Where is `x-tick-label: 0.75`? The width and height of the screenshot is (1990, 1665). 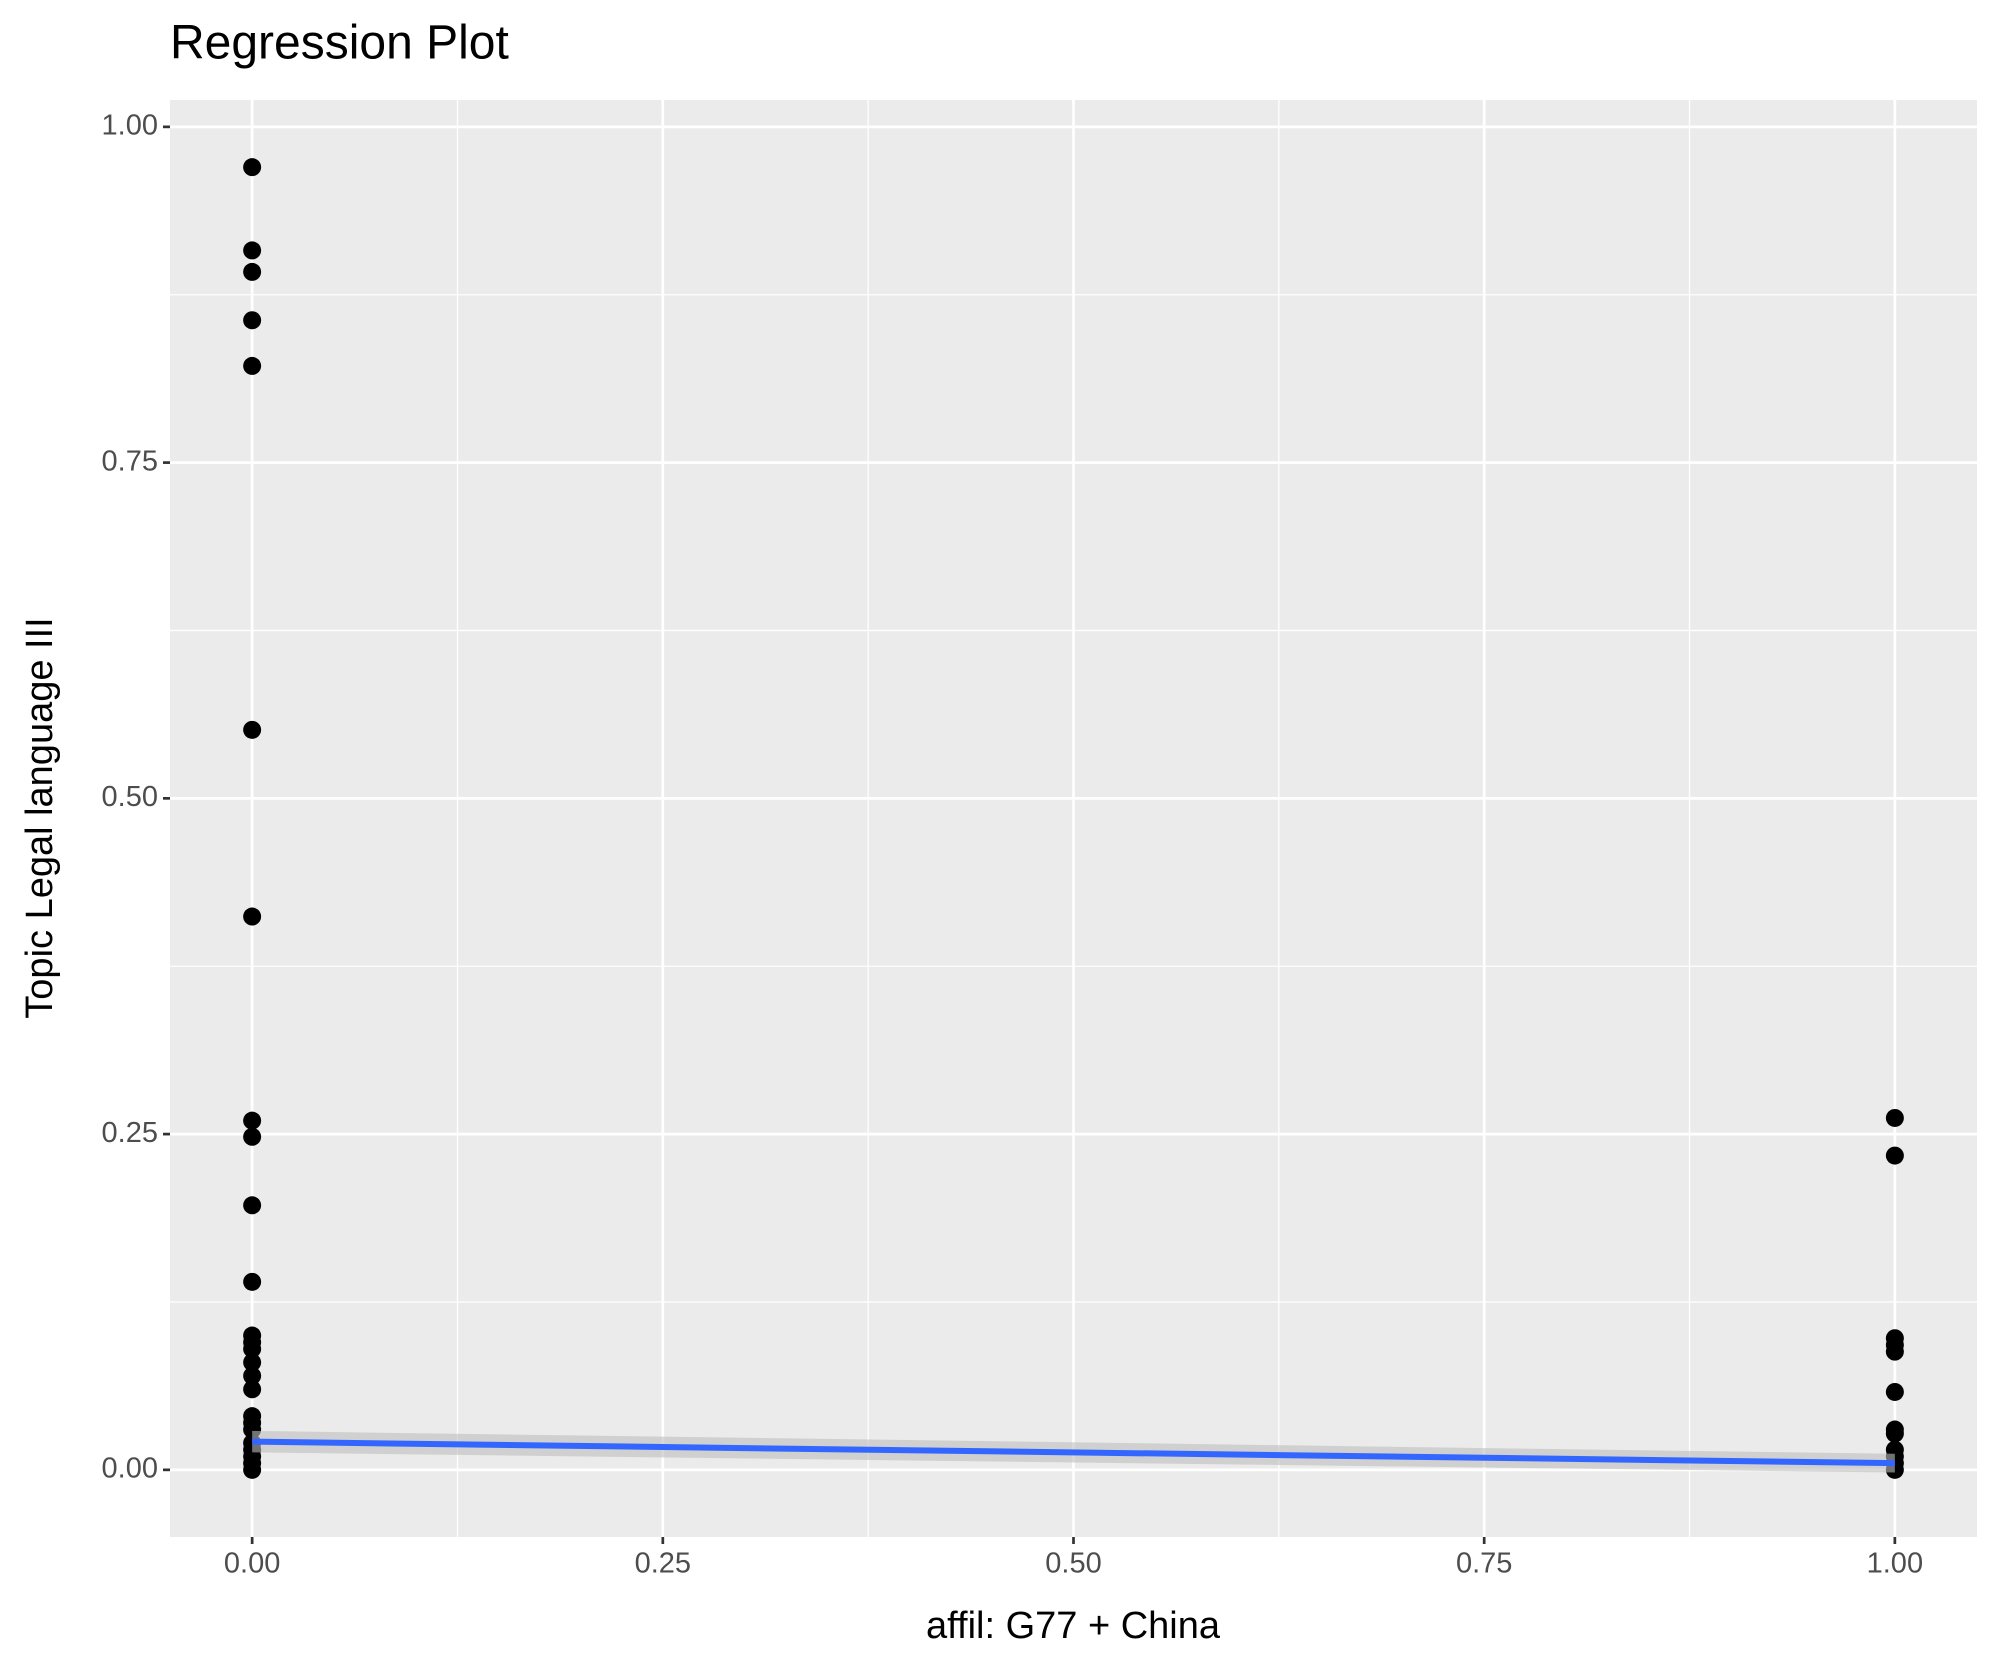
x-tick-label: 0.75 is located at coordinates (1484, 1564).